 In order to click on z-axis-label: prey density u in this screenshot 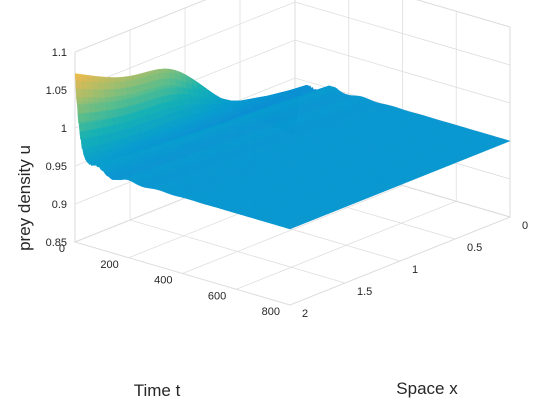, I will do `click(24, 198)`.